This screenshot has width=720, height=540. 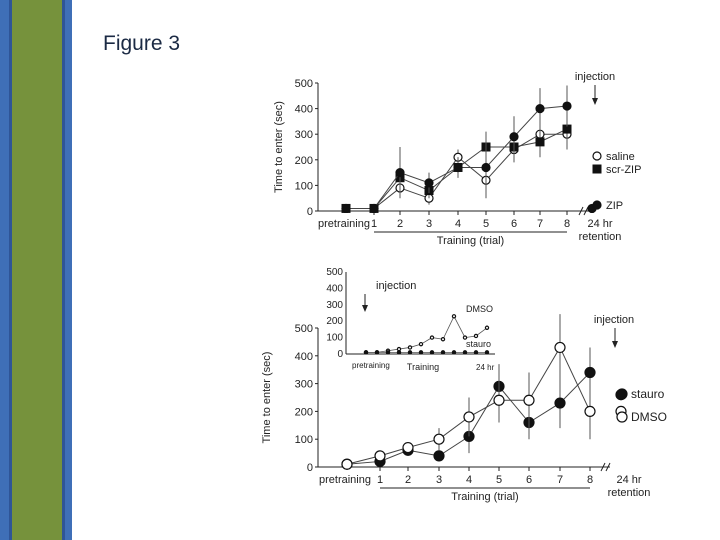 I want to click on y-axis-label: Time to enter (sec), so click(x=267, y=398).